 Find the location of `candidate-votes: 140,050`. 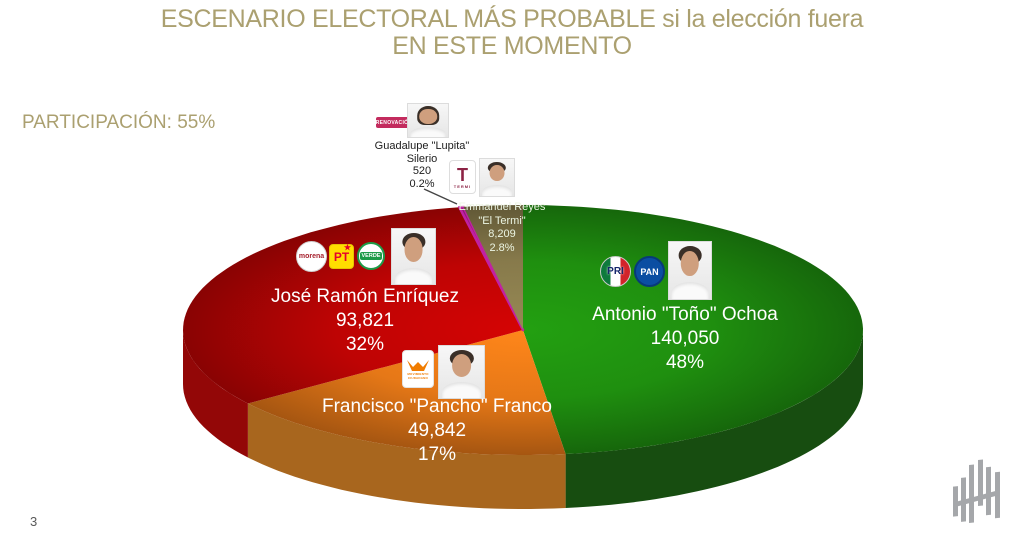

candidate-votes: 140,050 is located at coordinates (685, 338).